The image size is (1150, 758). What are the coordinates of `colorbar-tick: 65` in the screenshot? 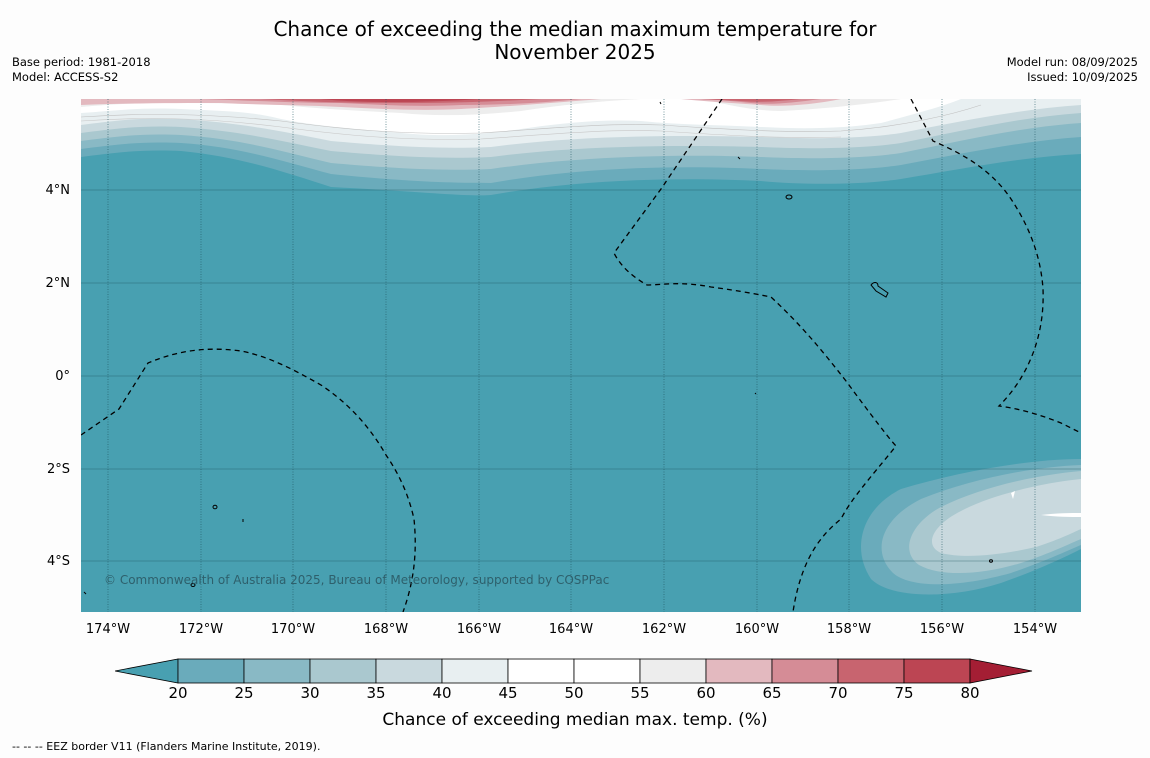 It's located at (772, 693).